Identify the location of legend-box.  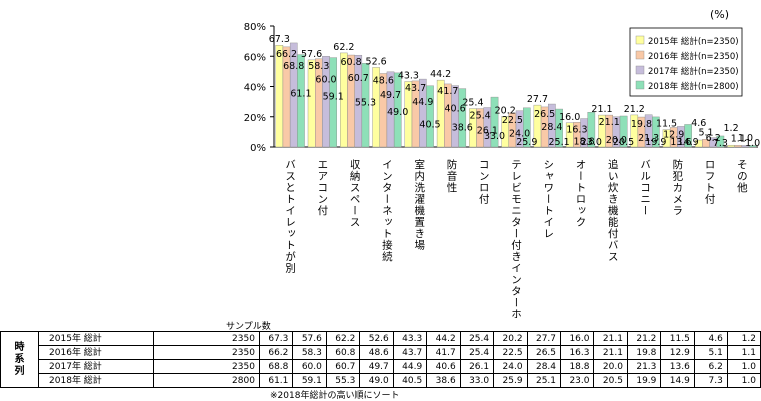
(686, 62).